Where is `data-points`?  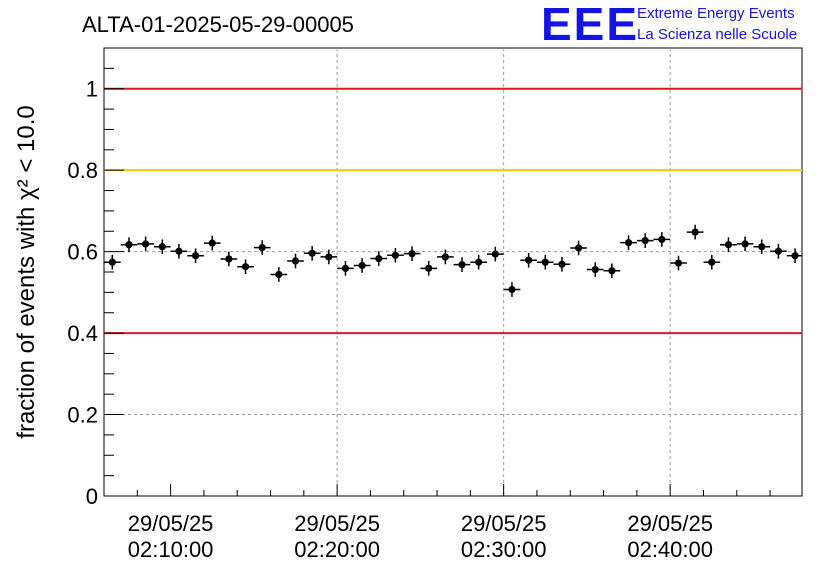 data-points is located at coordinates (453, 260).